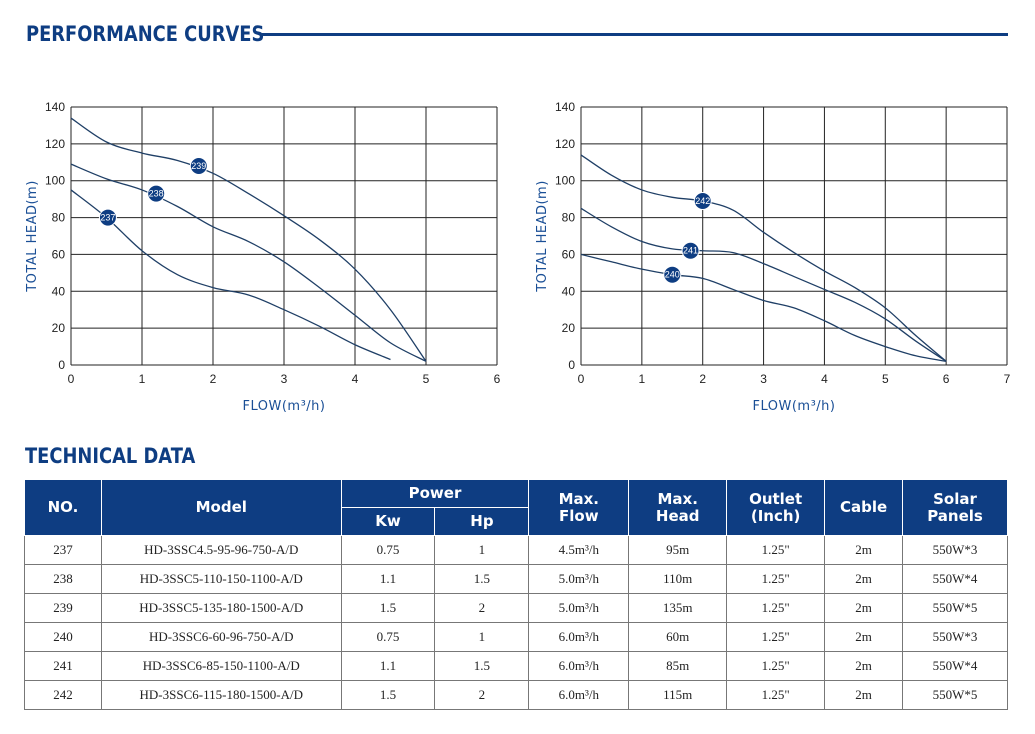 The image size is (1035, 734). Describe the element at coordinates (542, 236) in the screenshot. I see `y-axis-label: TOTAL HEAD(m)` at that location.